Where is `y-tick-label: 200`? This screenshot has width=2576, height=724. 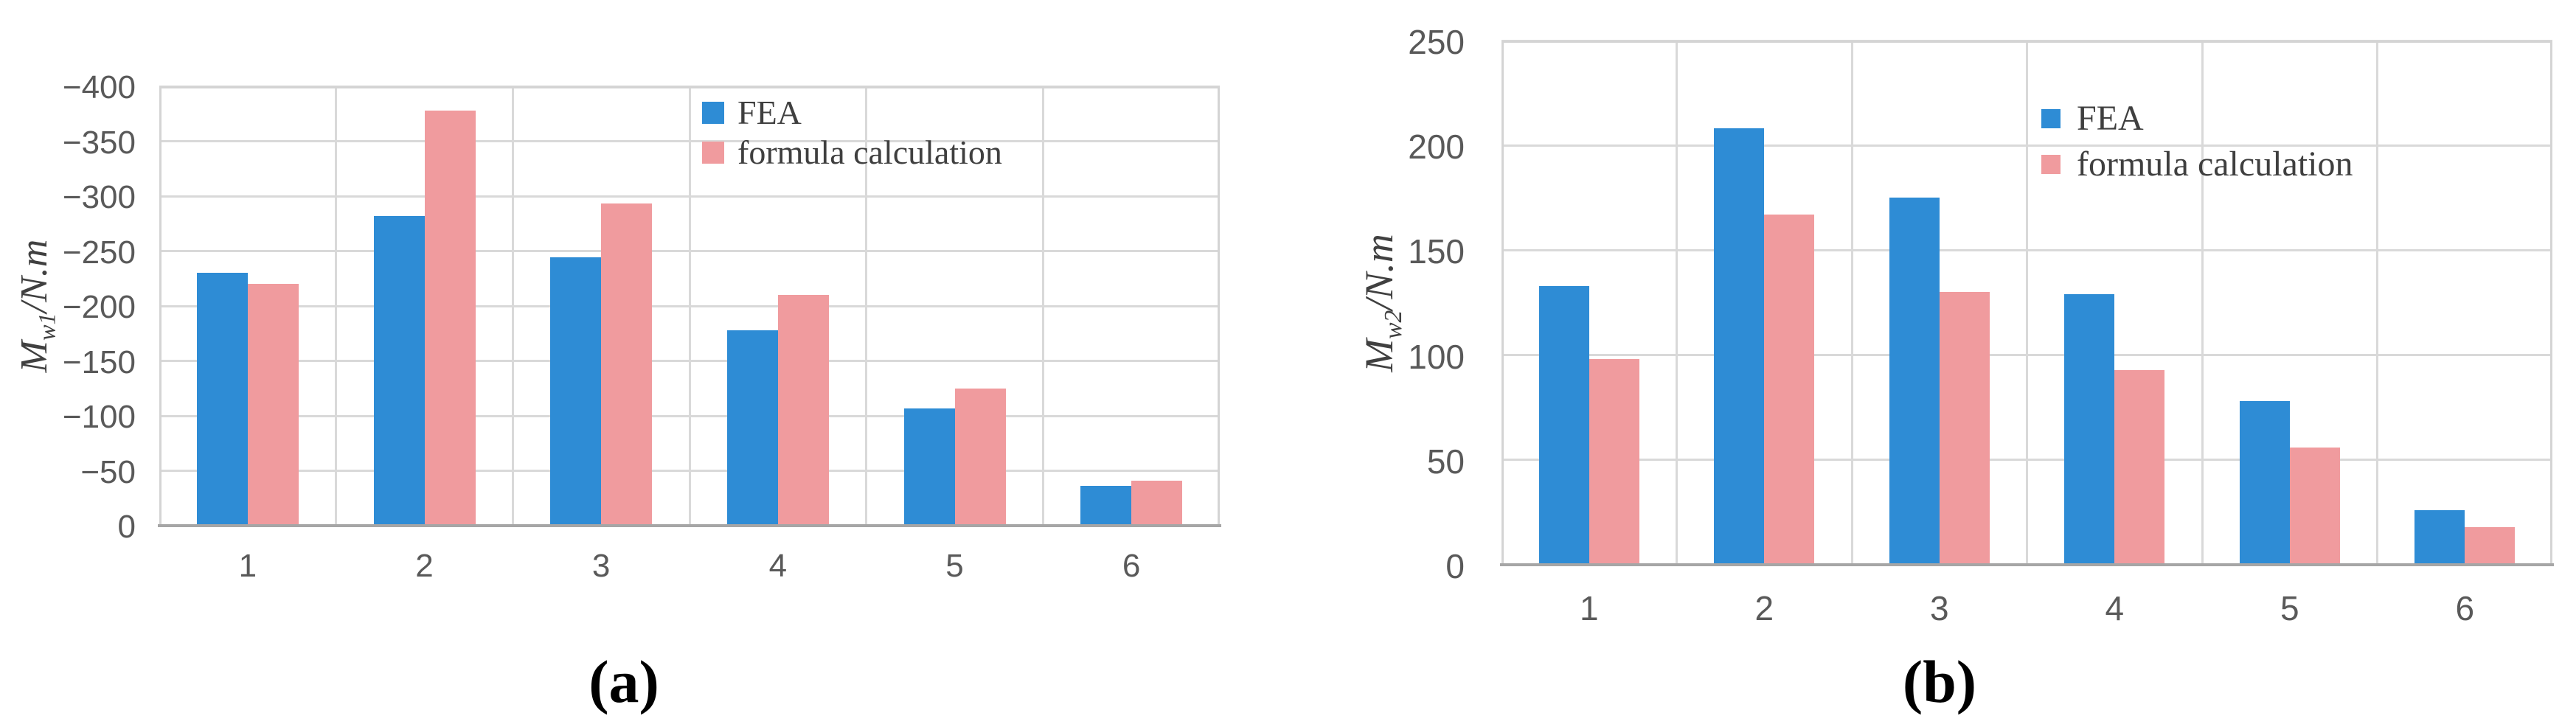
y-tick-label: 200 is located at coordinates (1436, 147).